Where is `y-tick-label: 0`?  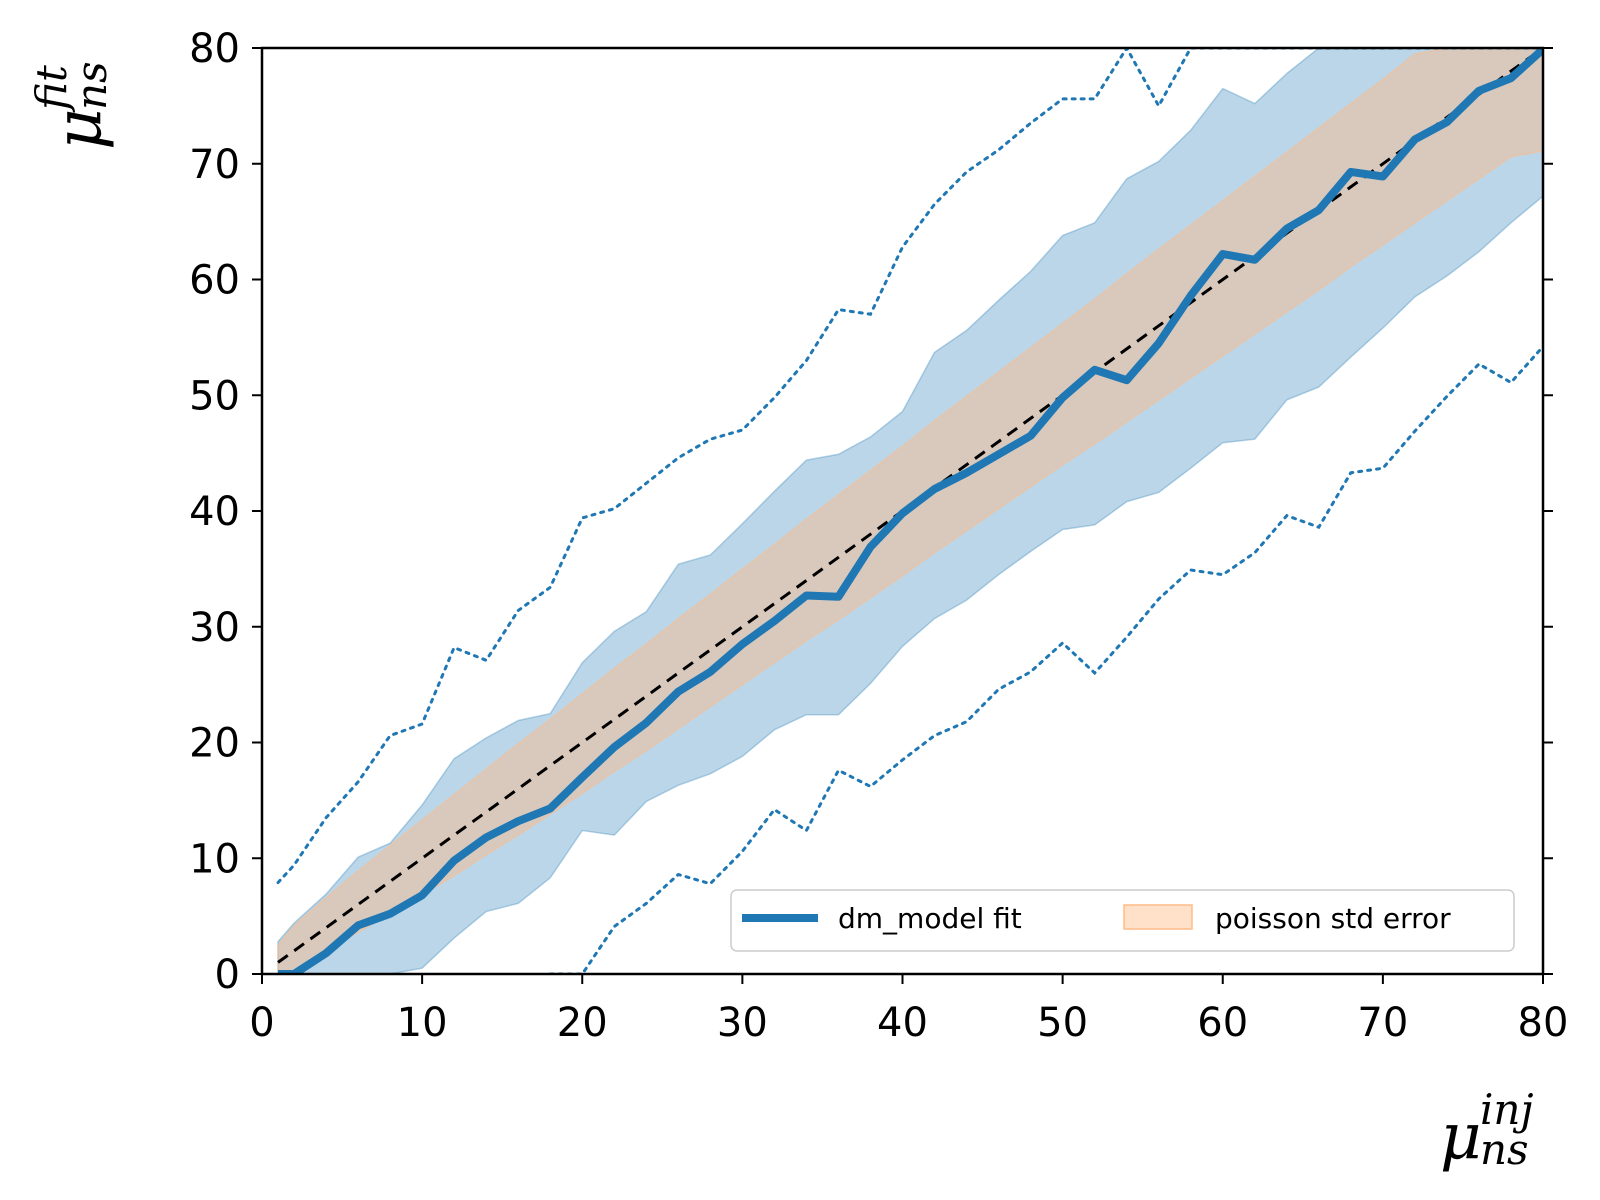
y-tick-label: 0 is located at coordinates (227, 975).